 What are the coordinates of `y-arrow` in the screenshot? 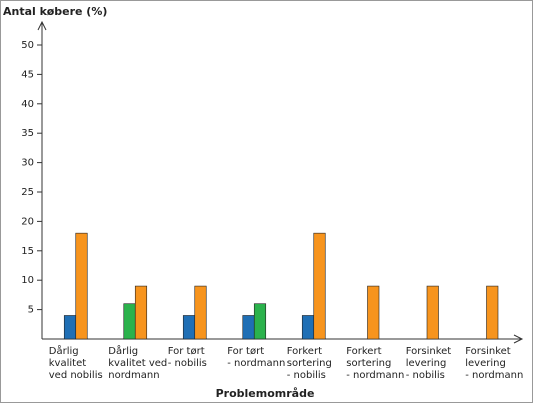 It's located at (42, 25).